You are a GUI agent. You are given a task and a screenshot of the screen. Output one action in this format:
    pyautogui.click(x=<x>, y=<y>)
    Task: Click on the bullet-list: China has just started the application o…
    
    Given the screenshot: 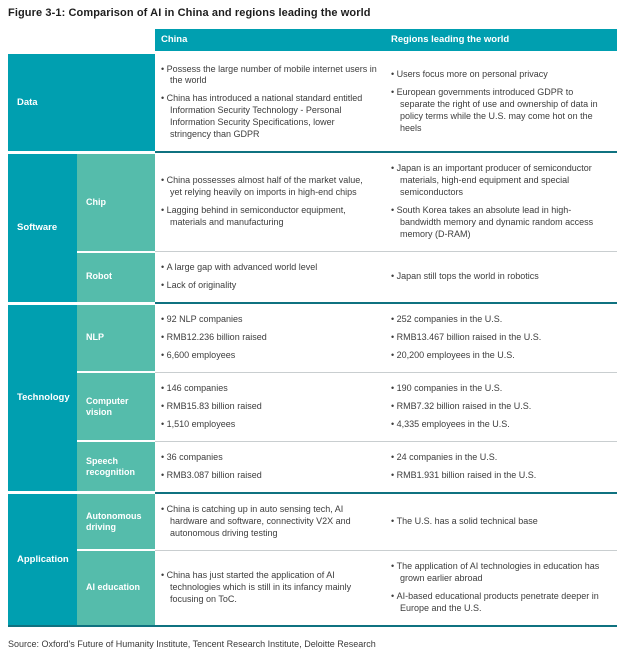 What is the action you would take?
    pyautogui.click(x=269, y=588)
    